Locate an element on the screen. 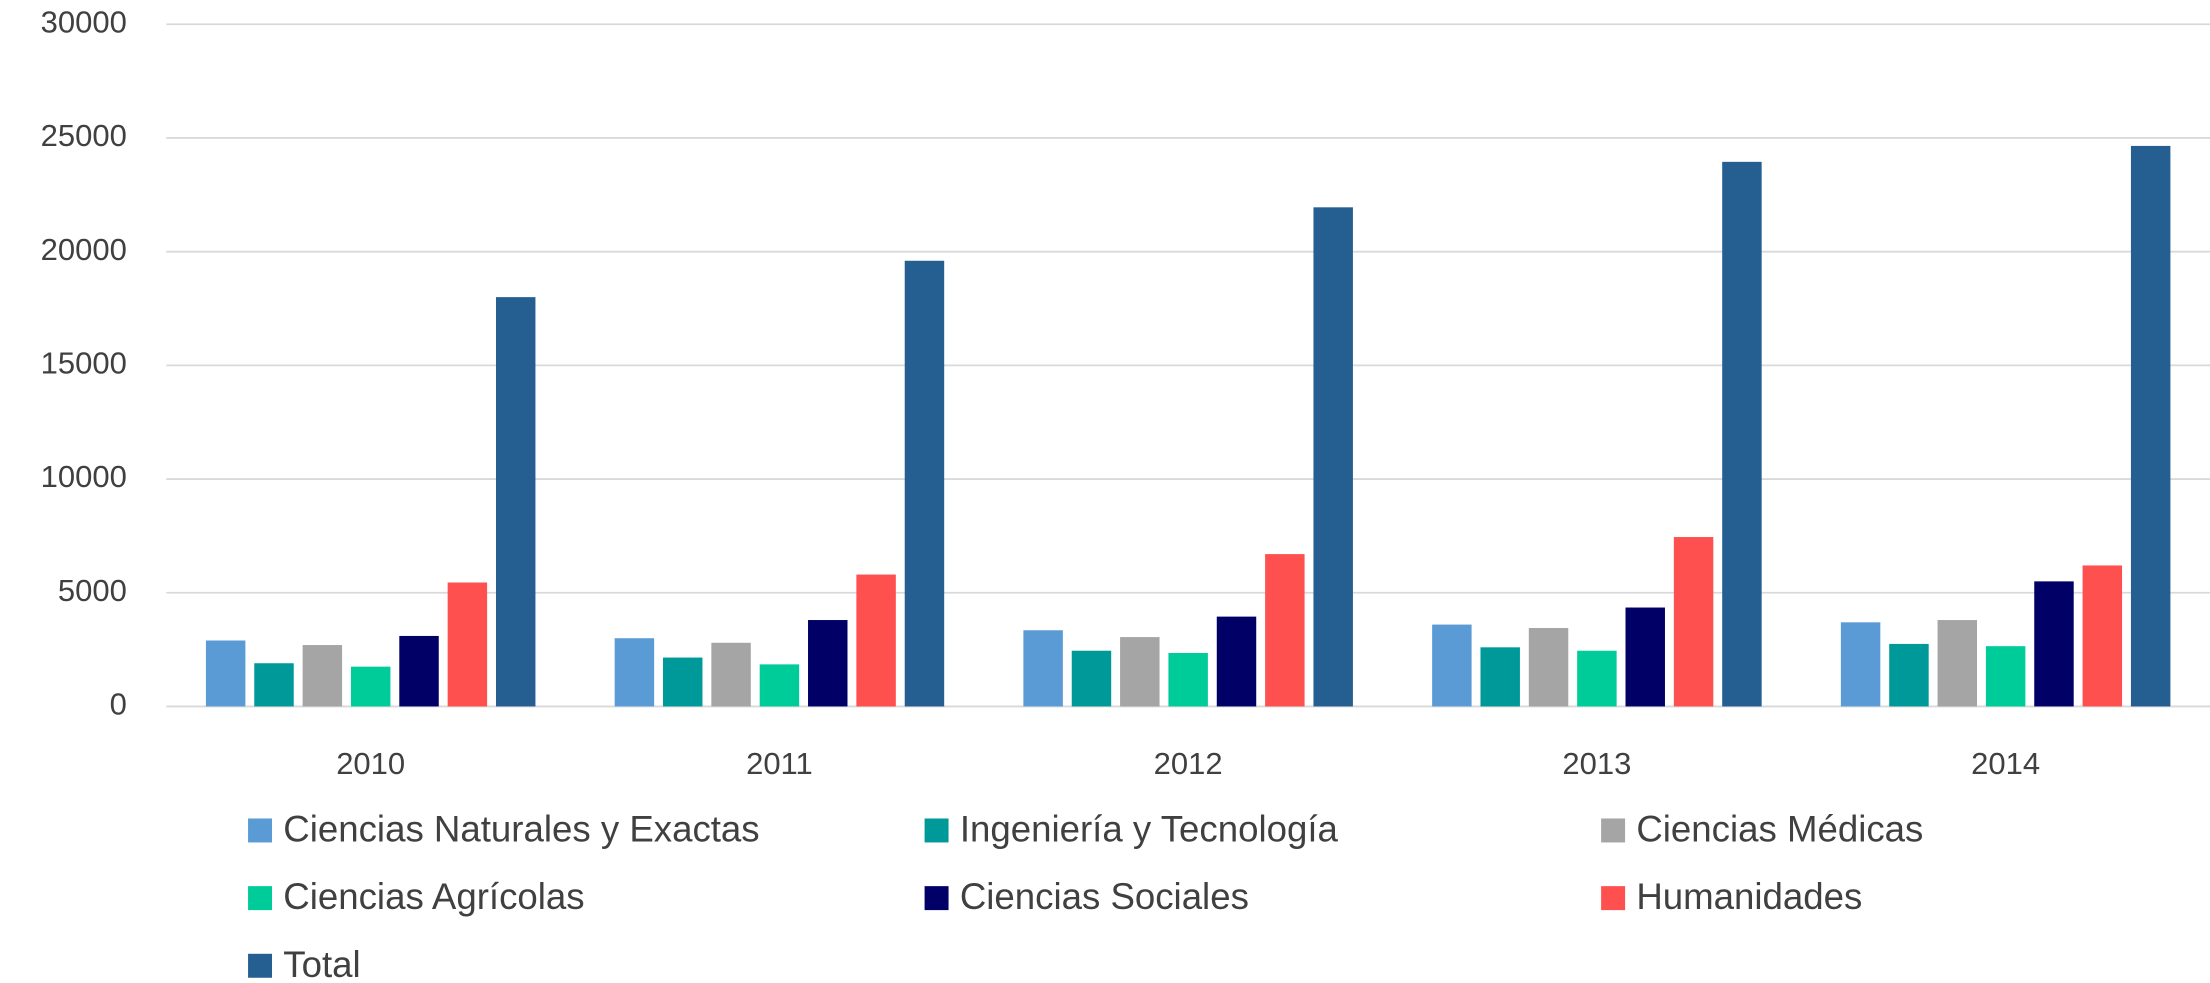 The height and width of the screenshot is (983, 2210). y-tick-label: 15000 is located at coordinates (84, 363).